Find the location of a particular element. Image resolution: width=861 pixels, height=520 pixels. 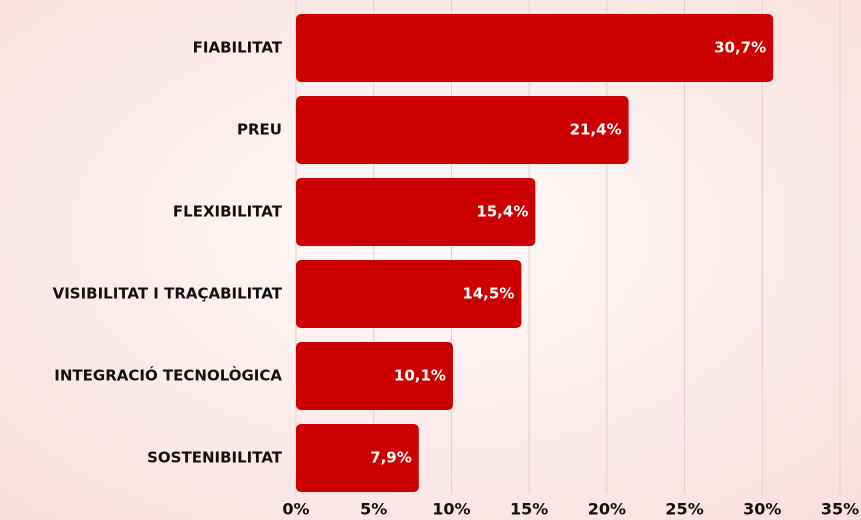

x-tick-label: 35% is located at coordinates (840, 509).